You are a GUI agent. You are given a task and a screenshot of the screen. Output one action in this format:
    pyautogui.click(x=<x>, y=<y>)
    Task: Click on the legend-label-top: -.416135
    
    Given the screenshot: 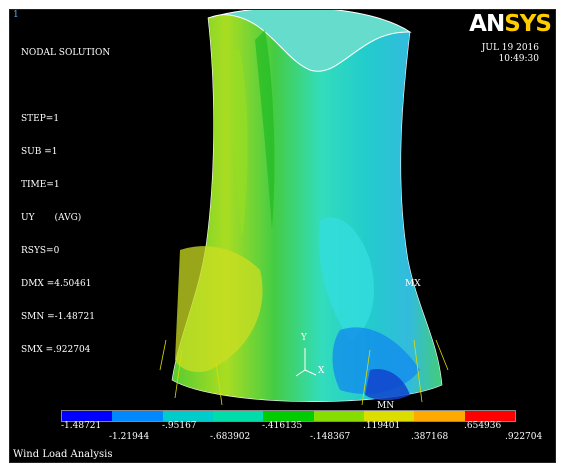 What is the action you would take?
    pyautogui.click(x=282, y=426)
    